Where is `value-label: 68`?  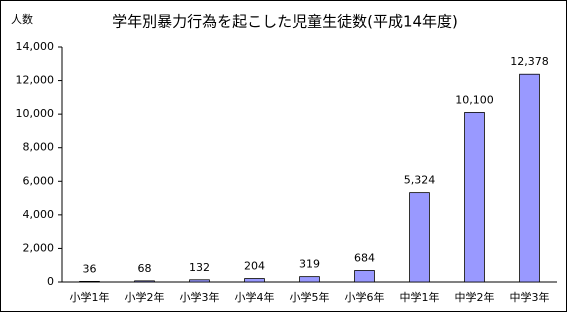
value-label: 68 is located at coordinates (145, 268).